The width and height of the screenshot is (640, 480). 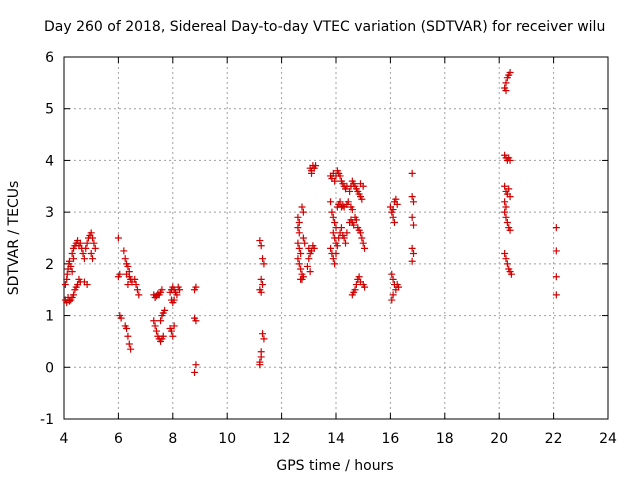 What do you see at coordinates (49, 368) in the screenshot?
I see `y-tick-label: 0` at bounding box center [49, 368].